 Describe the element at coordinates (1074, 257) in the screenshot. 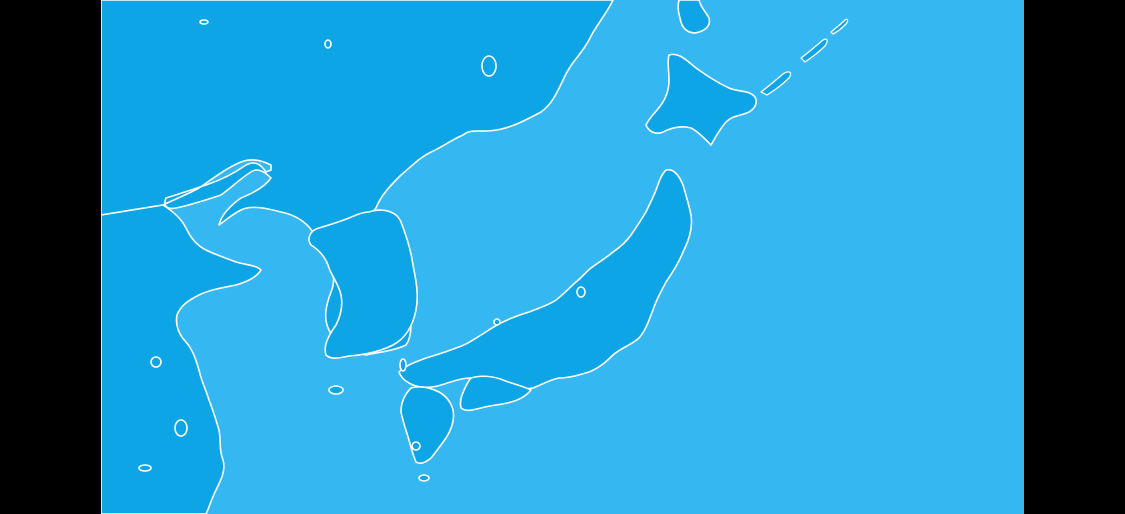

I see `letterbox-right` at that location.